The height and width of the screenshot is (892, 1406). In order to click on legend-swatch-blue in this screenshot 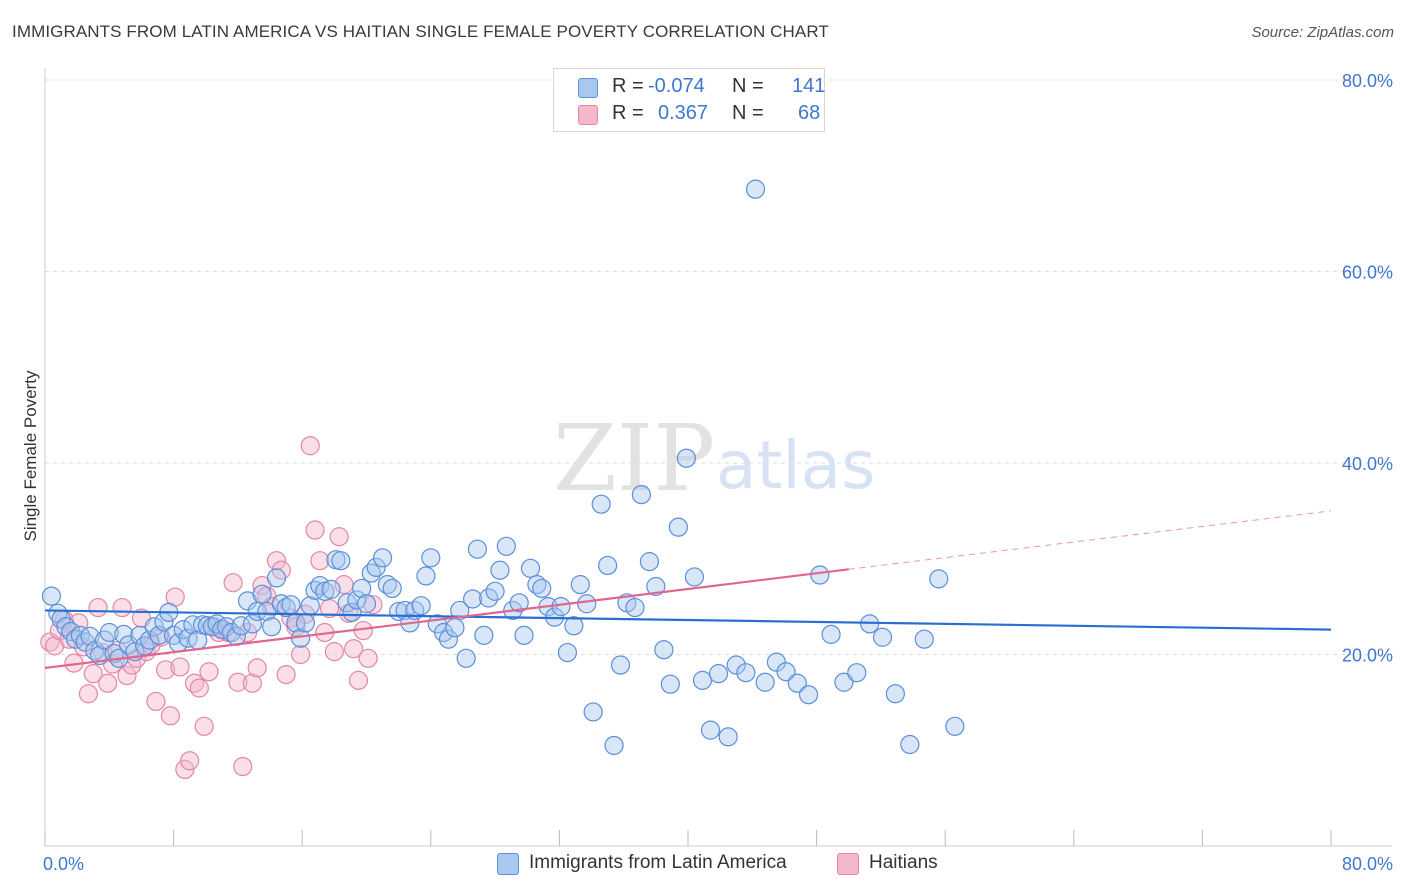, I will do `click(588, 88)`.